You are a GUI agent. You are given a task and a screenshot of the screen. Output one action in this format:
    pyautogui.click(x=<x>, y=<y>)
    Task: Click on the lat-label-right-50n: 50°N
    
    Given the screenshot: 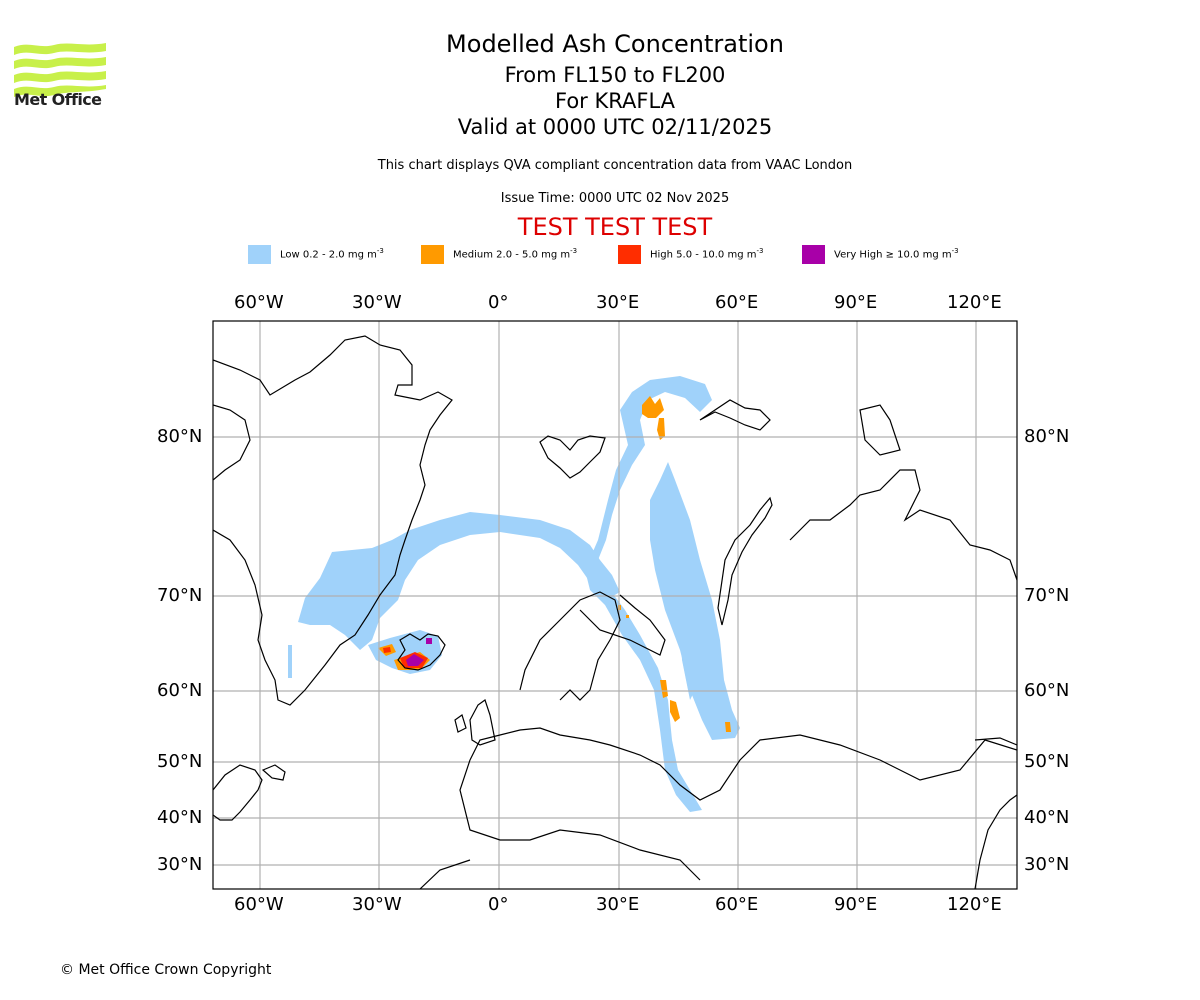 What is the action you would take?
    pyautogui.click(x=1047, y=761)
    